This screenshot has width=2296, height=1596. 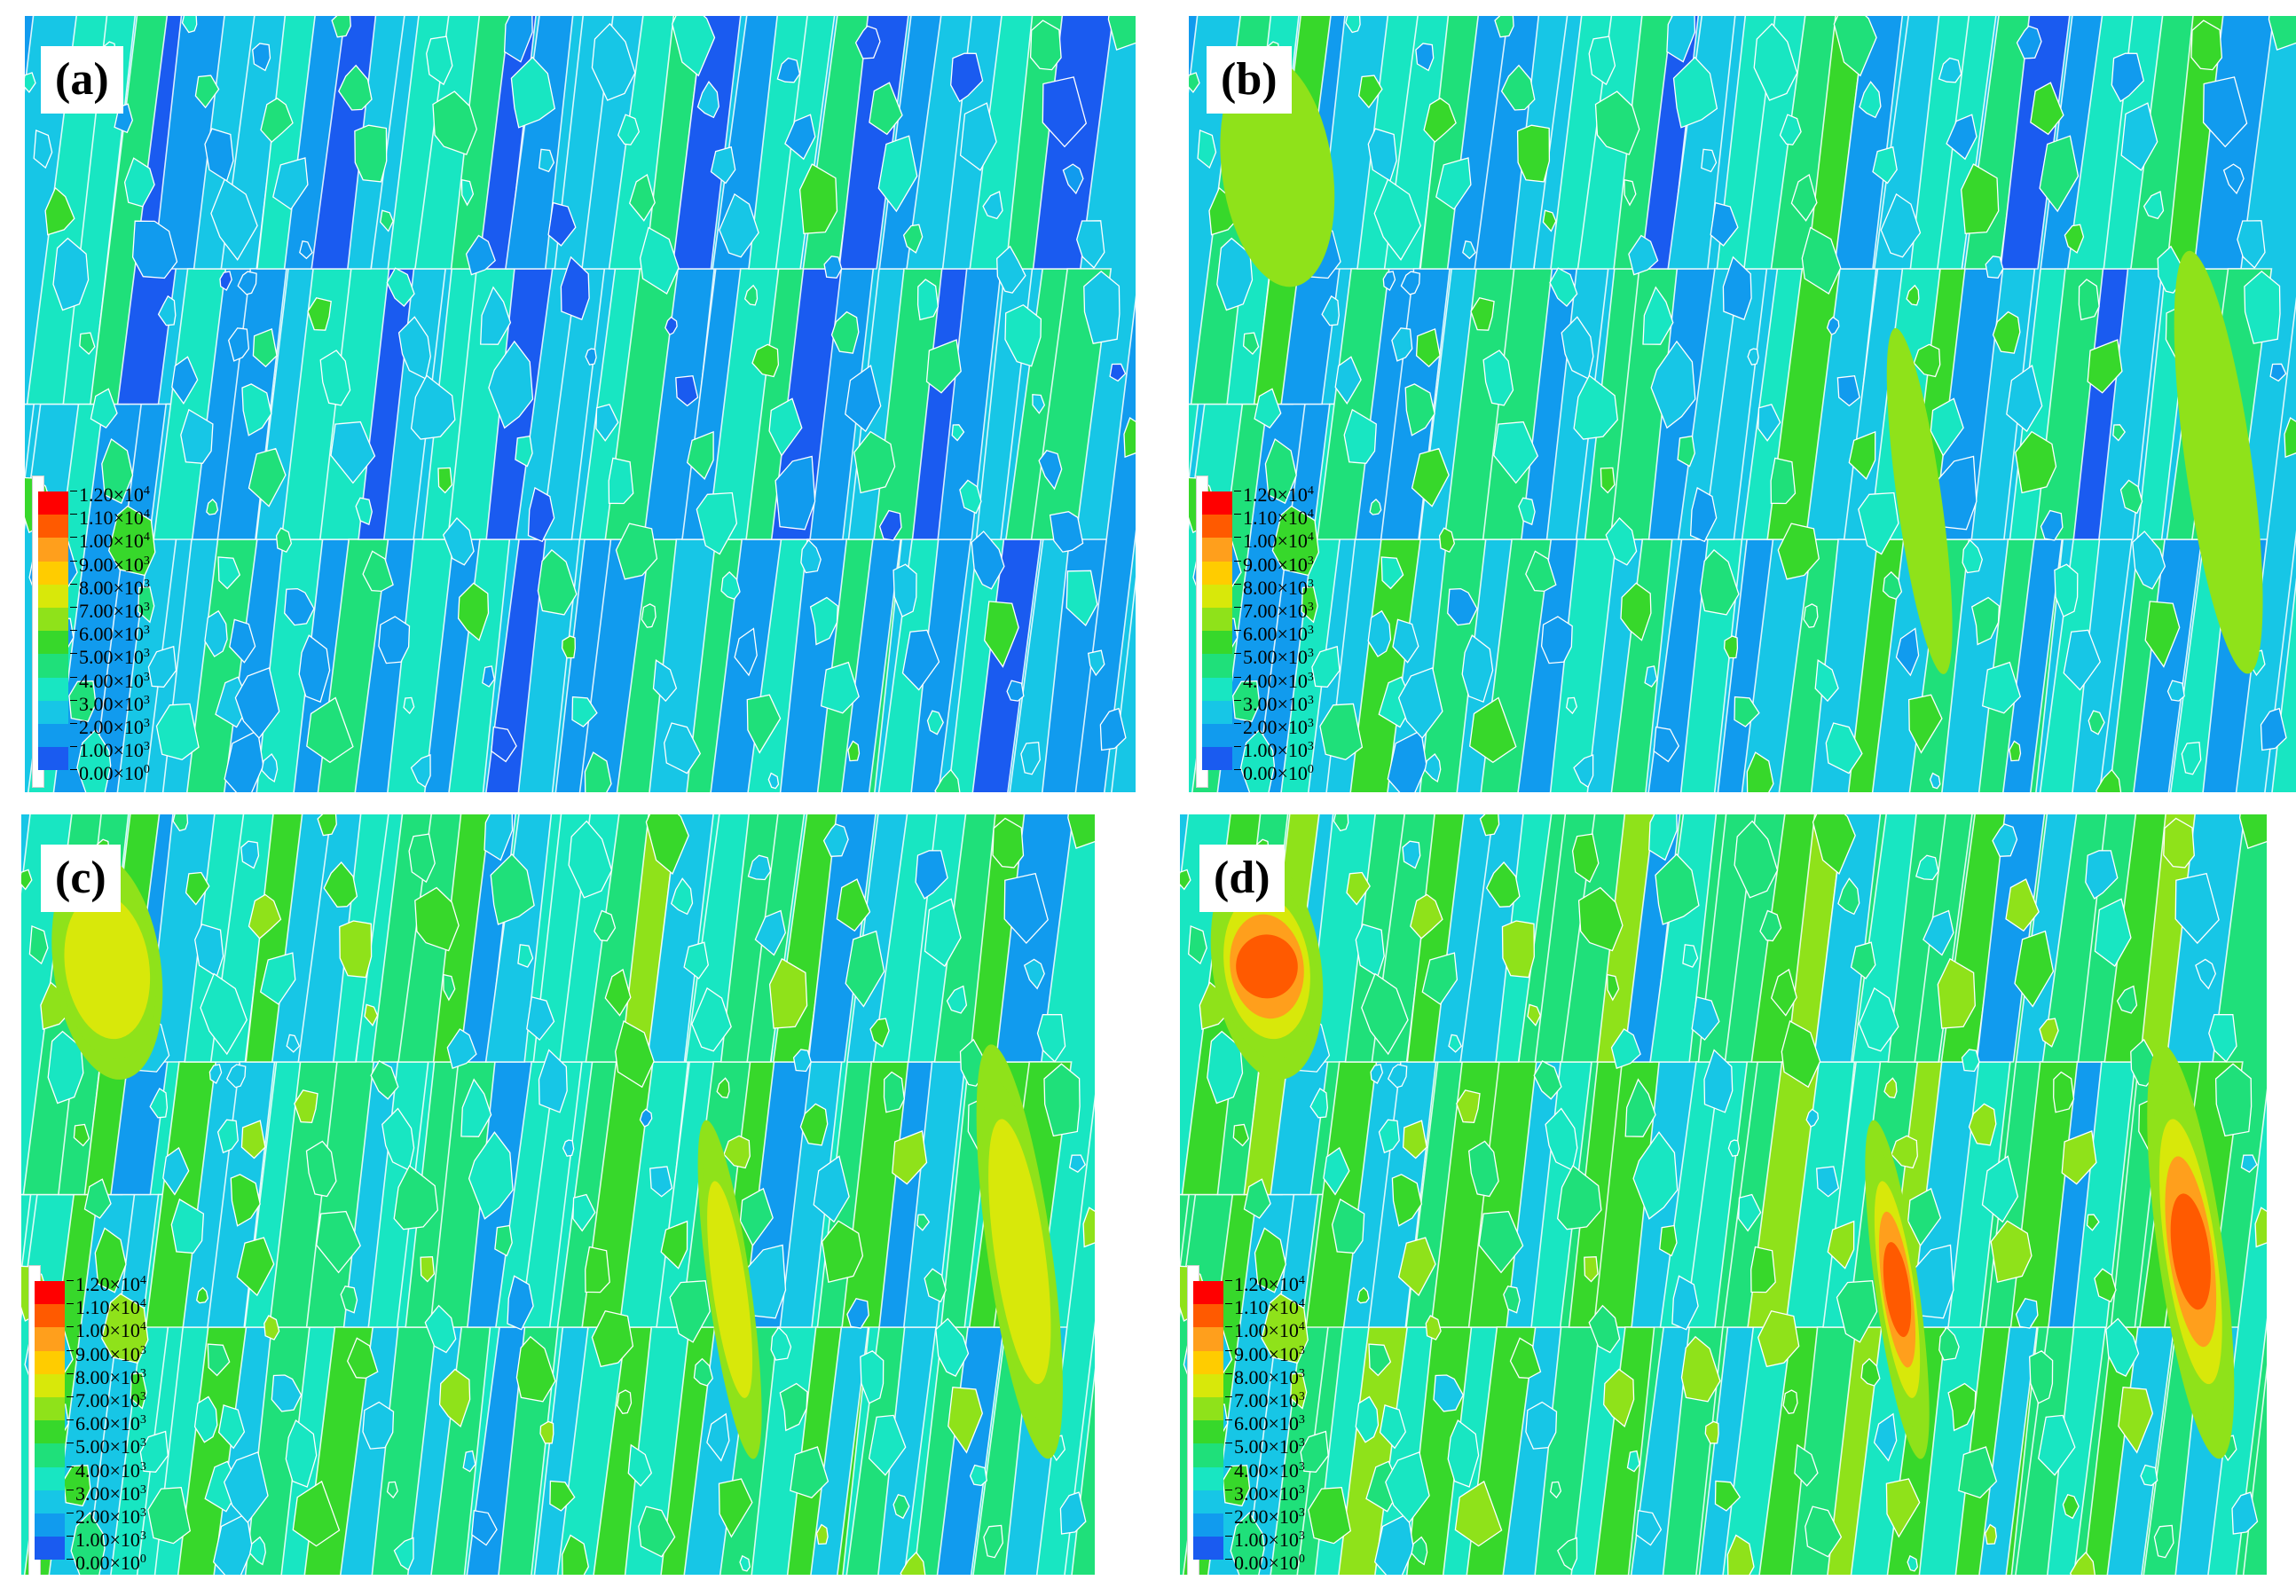 I want to click on legend-tick, so click(x=74, y=770).